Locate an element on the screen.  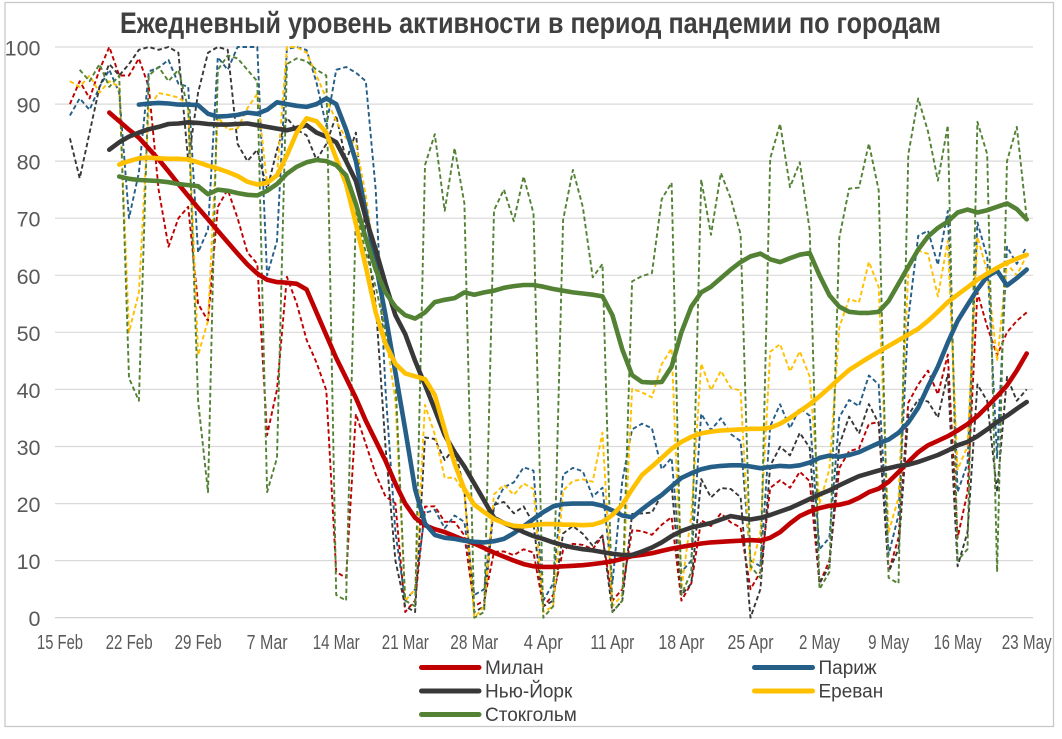
svg-text: 70 is located at coordinates (29, 220).